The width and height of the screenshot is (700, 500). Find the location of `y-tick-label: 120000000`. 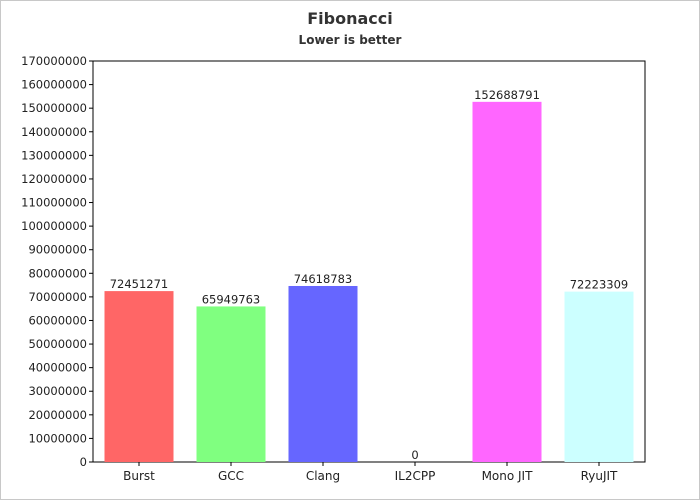

y-tick-label: 120000000 is located at coordinates (54, 179).